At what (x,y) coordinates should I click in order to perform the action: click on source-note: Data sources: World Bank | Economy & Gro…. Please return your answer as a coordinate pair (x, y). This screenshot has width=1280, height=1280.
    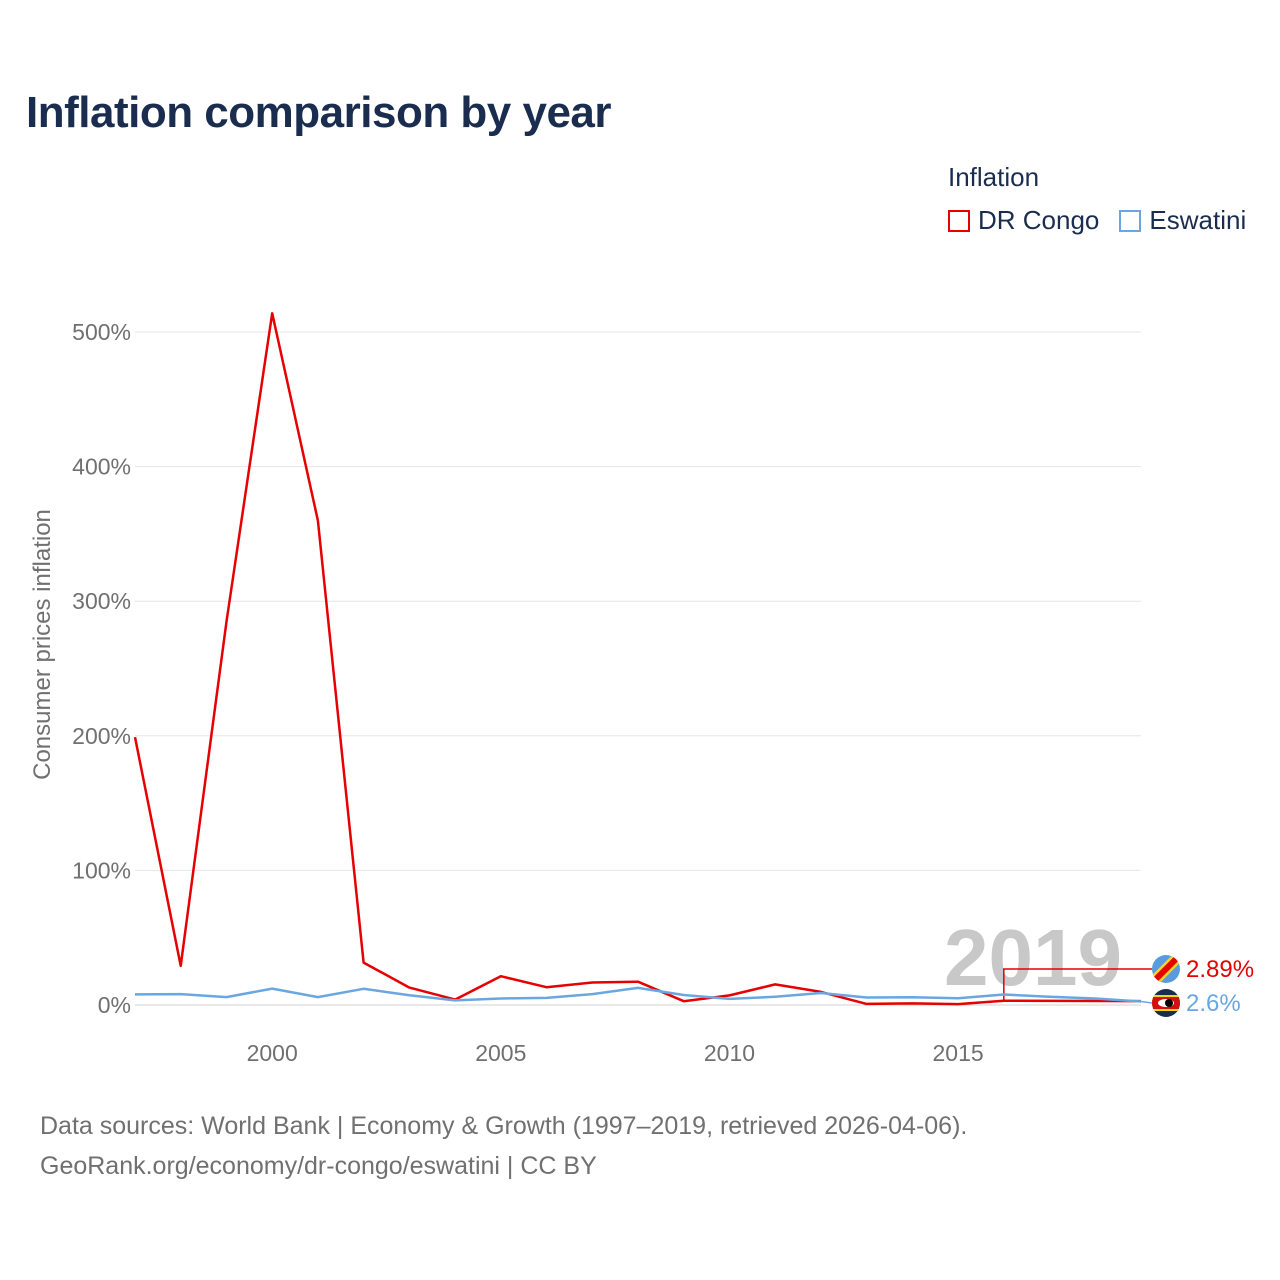
    Looking at the image, I should click on (503, 1146).